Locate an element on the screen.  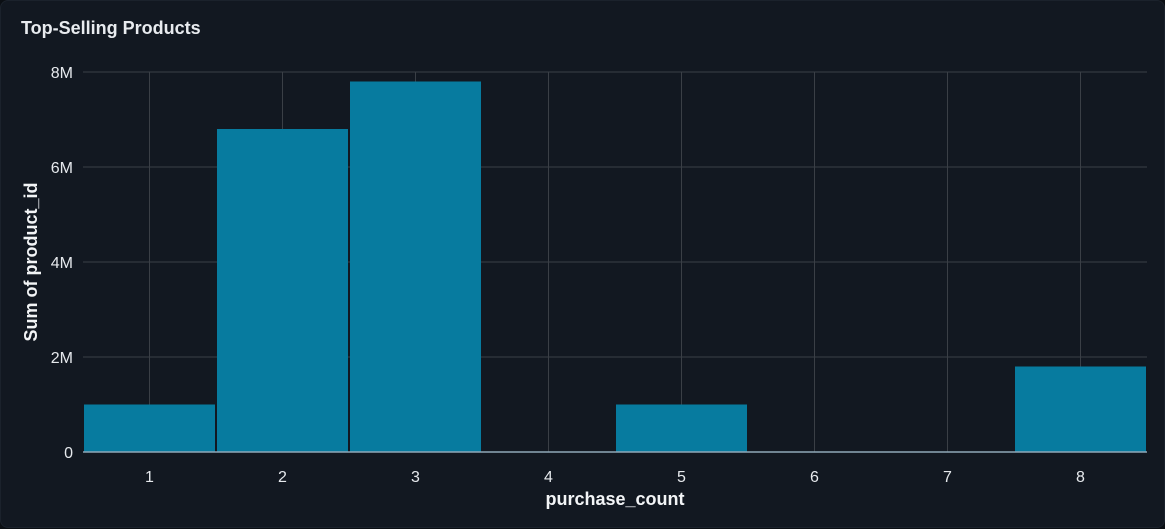
x-tick-label: 7 is located at coordinates (947, 477).